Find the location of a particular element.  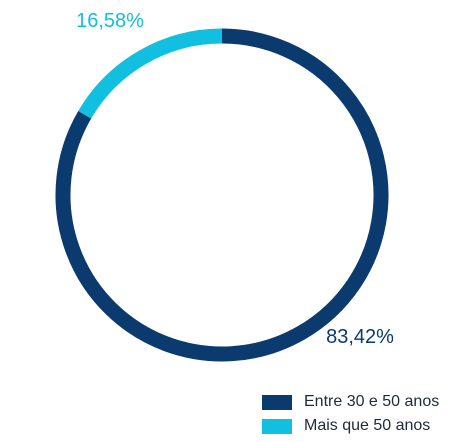

donut-slice-mais-que-50-anos is located at coordinates (150, 73).